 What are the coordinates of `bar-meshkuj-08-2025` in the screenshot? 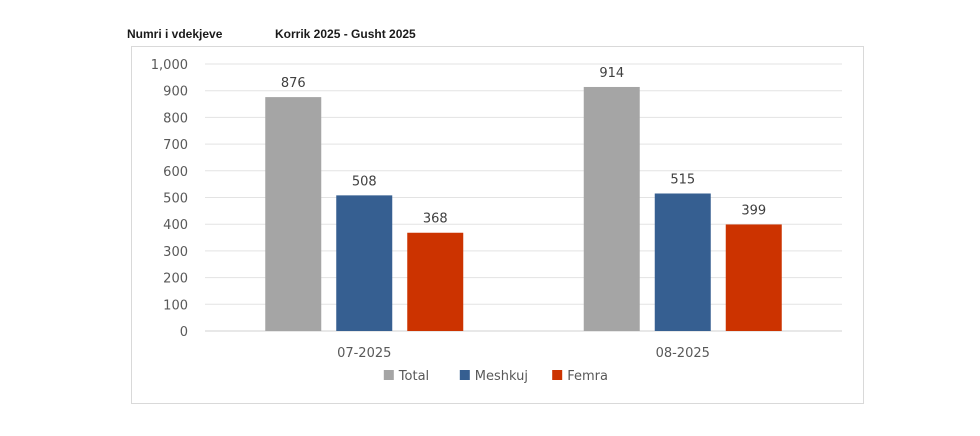 It's located at (682, 262).